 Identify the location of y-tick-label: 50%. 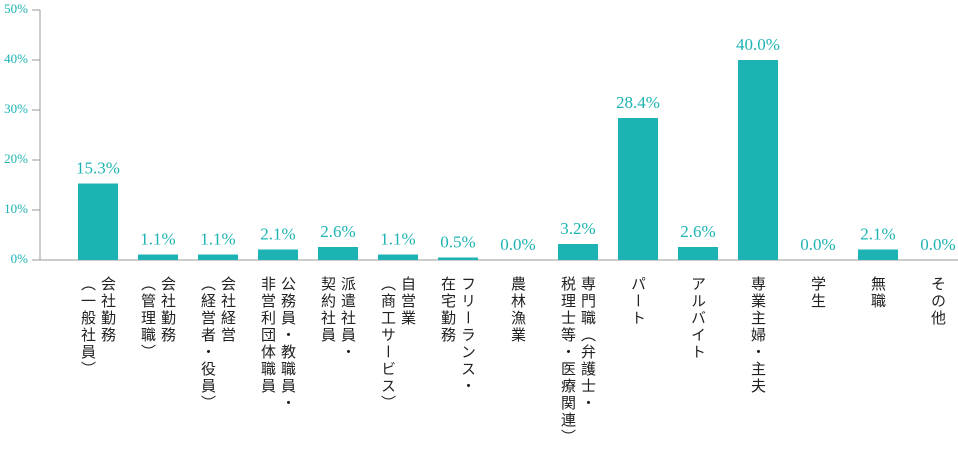
(16, 8).